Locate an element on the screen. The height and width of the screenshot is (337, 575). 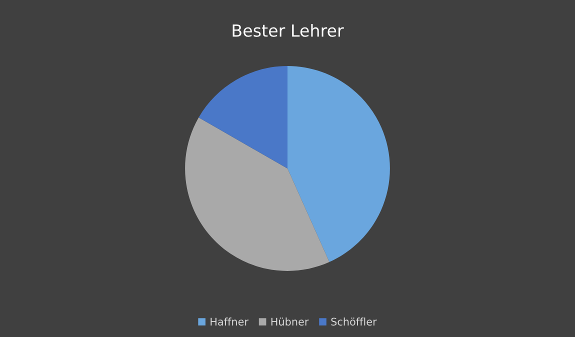
legend-label: Hübner is located at coordinates (290, 322).